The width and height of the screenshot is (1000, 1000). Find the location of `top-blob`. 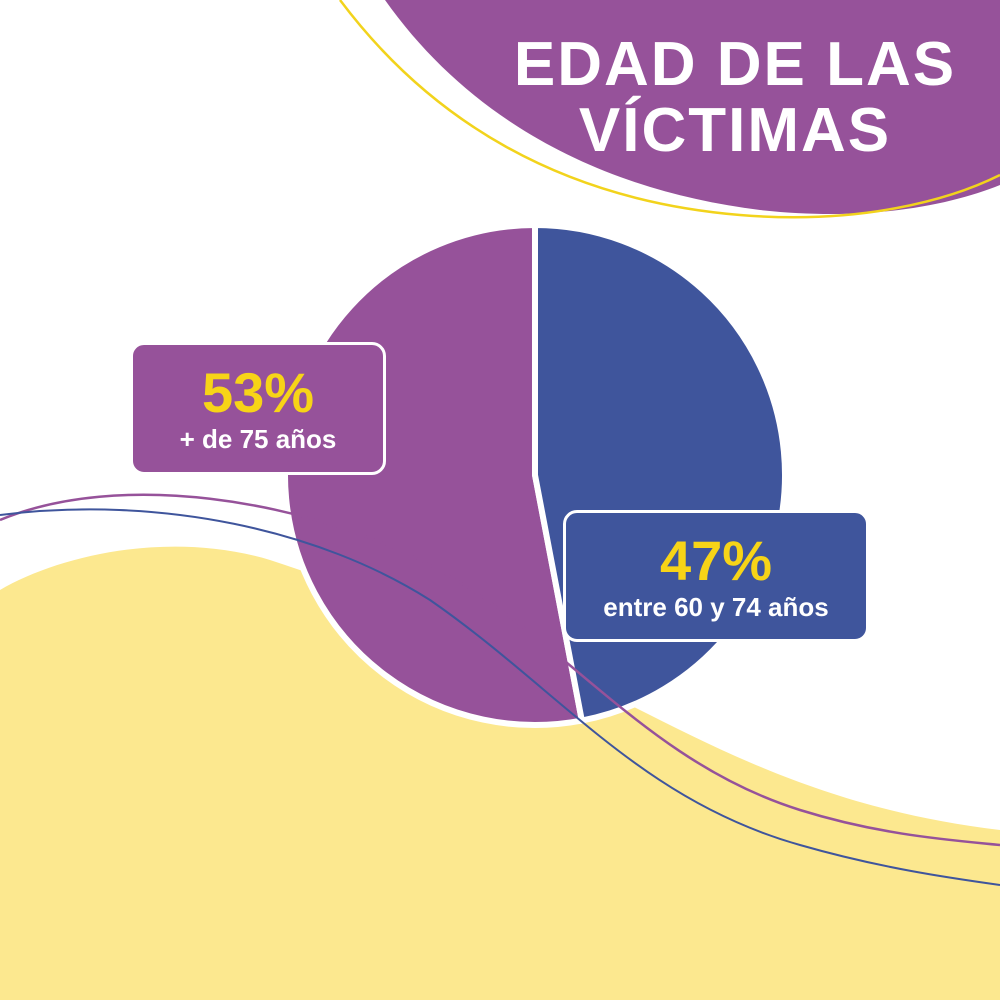

top-blob is located at coordinates (692, 107).